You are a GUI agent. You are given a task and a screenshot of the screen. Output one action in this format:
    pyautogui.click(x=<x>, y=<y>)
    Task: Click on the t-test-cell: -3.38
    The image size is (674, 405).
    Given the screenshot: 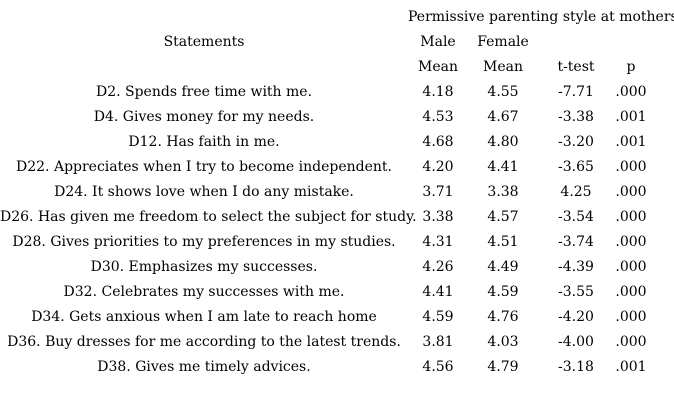 What is the action you would take?
    pyautogui.click(x=576, y=117)
    